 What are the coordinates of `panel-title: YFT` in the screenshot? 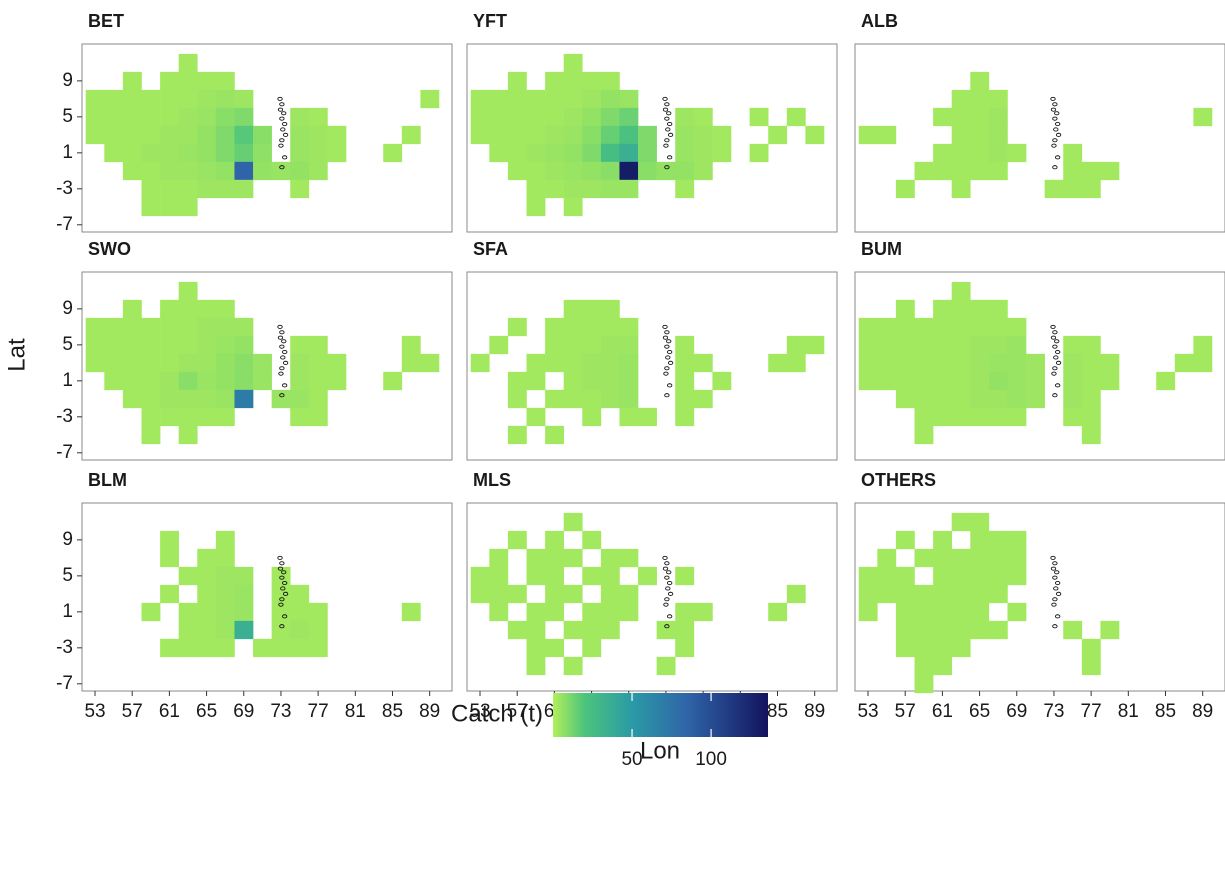 It's located at (490, 21).